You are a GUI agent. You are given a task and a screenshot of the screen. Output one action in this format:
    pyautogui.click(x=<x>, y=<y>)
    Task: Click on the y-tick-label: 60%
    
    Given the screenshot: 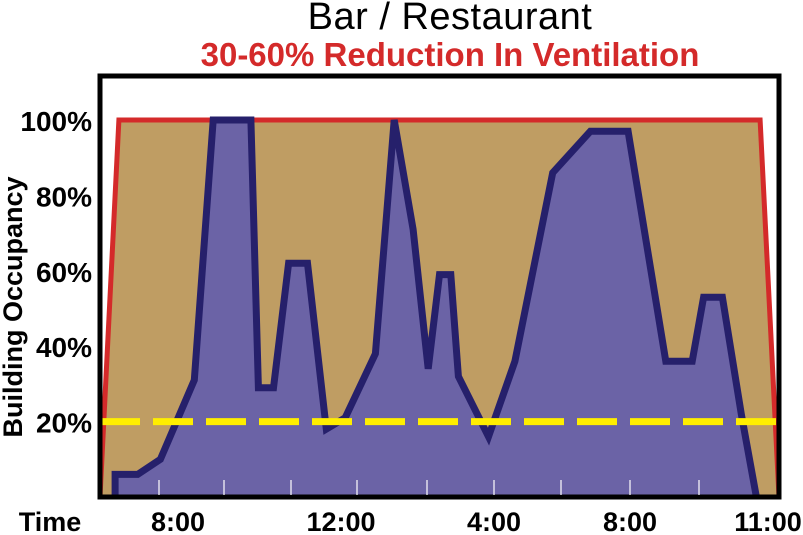 What is the action you would take?
    pyautogui.click(x=64, y=272)
    